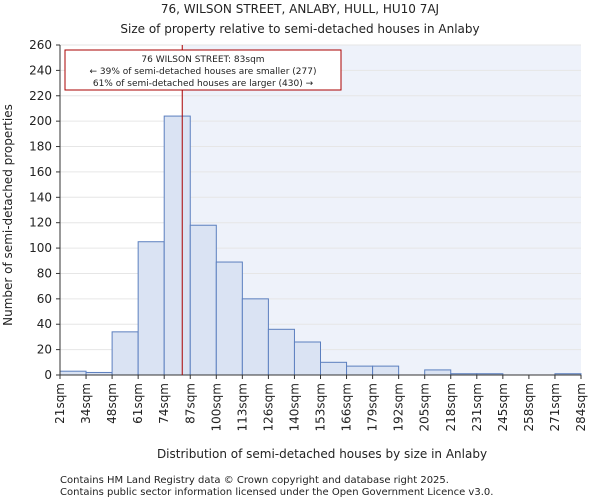 The height and width of the screenshot is (500, 600). What do you see at coordinates (399, 407) in the screenshot?
I see `x-tick-label: 192sqm` at bounding box center [399, 407].